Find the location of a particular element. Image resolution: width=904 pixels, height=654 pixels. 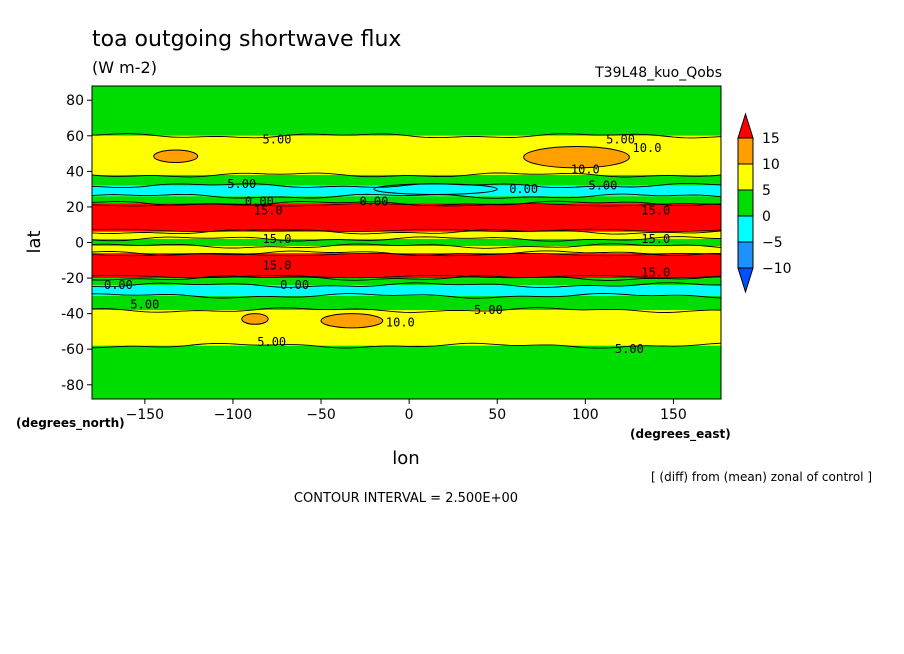

x-axis: −150 −100 −50 0 50 100 150 is located at coordinates (406, 411).